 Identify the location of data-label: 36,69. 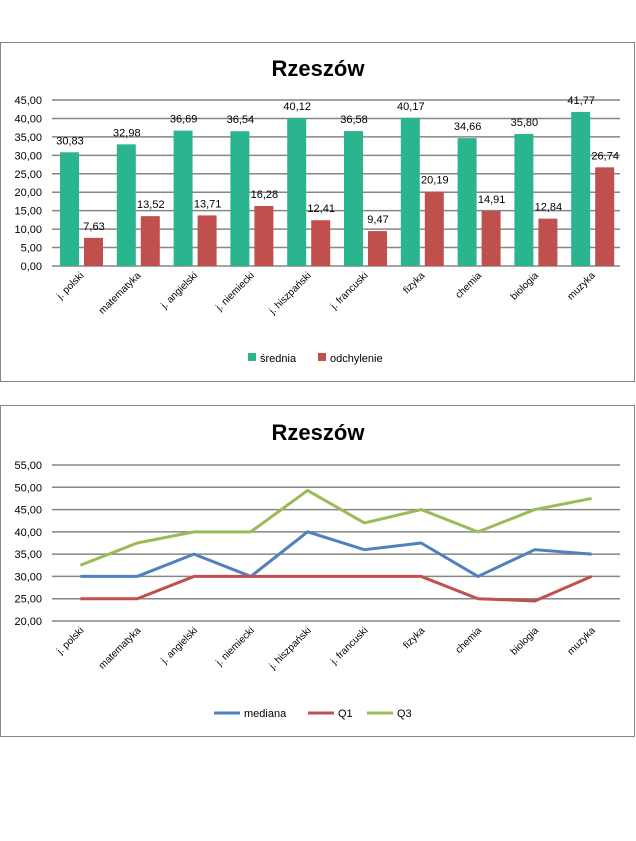
(184, 120).